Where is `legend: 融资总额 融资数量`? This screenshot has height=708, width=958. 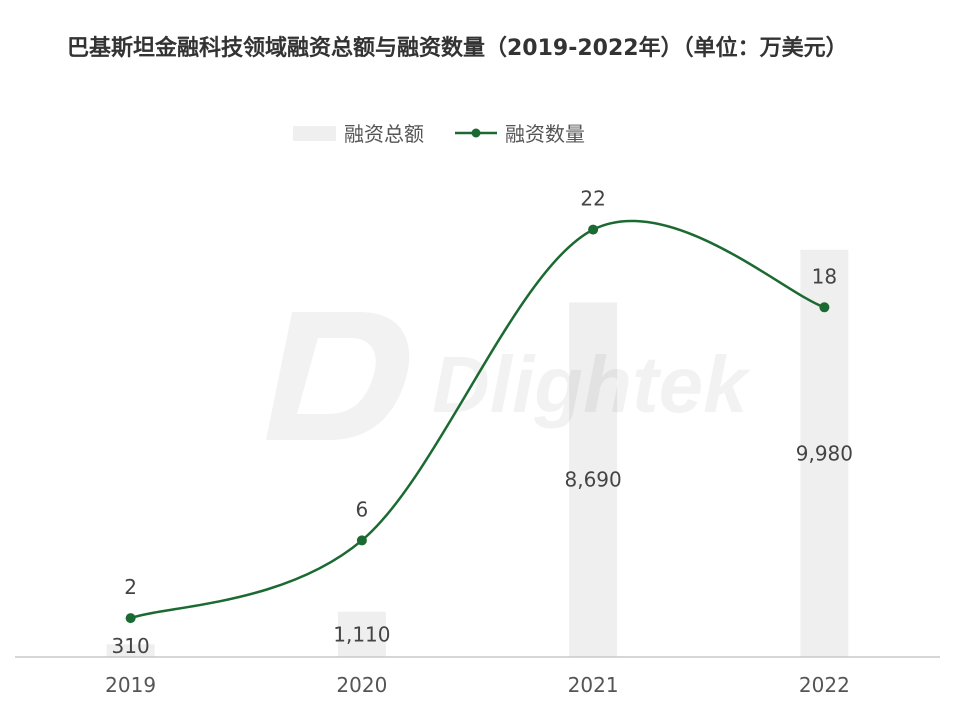
legend: 融资总额 融资数量 is located at coordinates (439, 134).